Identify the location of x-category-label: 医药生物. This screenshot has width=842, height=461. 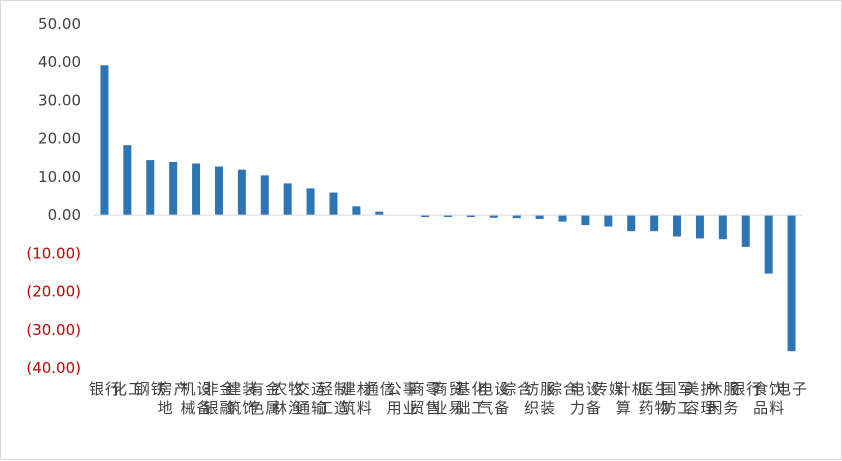
(654, 398).